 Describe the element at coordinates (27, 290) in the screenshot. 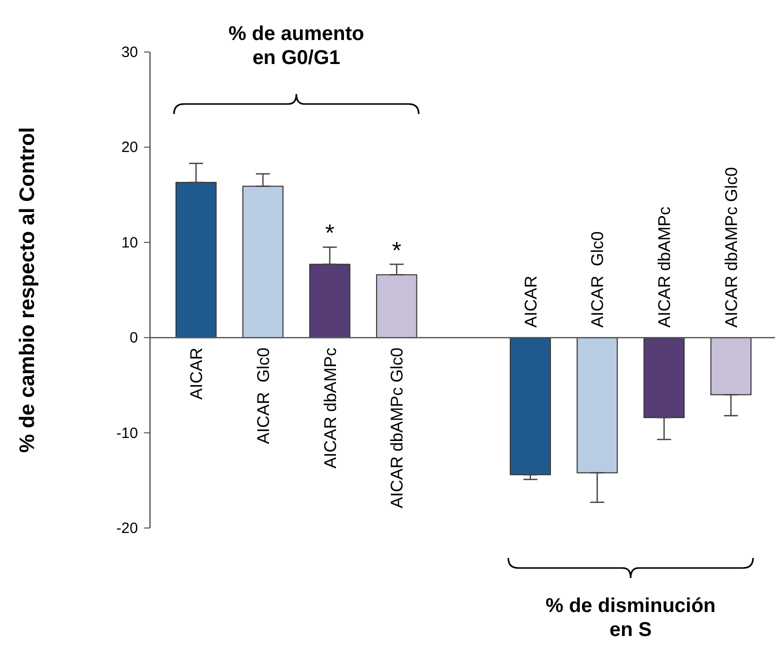

I see `y-axis-title: % de cambio respecto al Control` at that location.